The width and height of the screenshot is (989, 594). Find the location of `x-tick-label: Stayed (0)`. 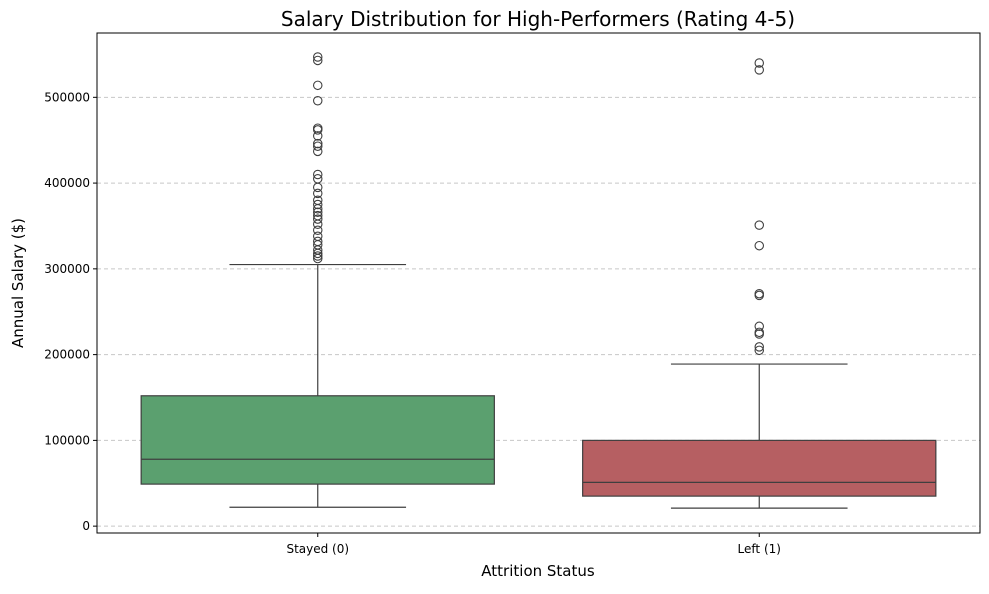

x-tick-label: Stayed (0) is located at coordinates (317, 549).